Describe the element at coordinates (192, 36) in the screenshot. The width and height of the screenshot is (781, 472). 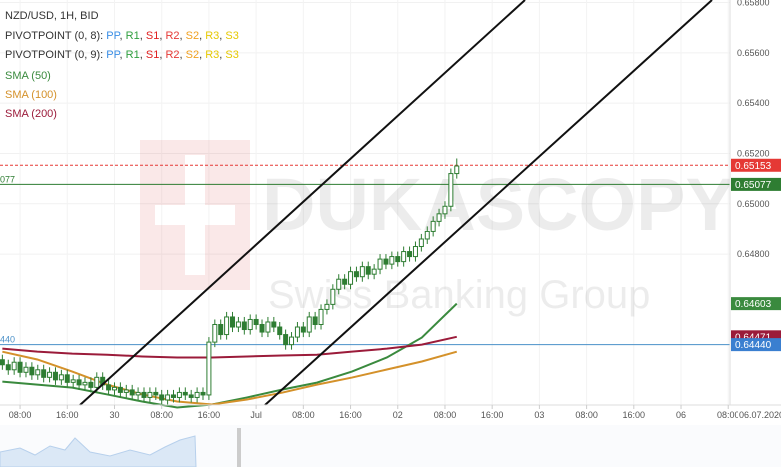
I see `legend-item: S2` at that location.